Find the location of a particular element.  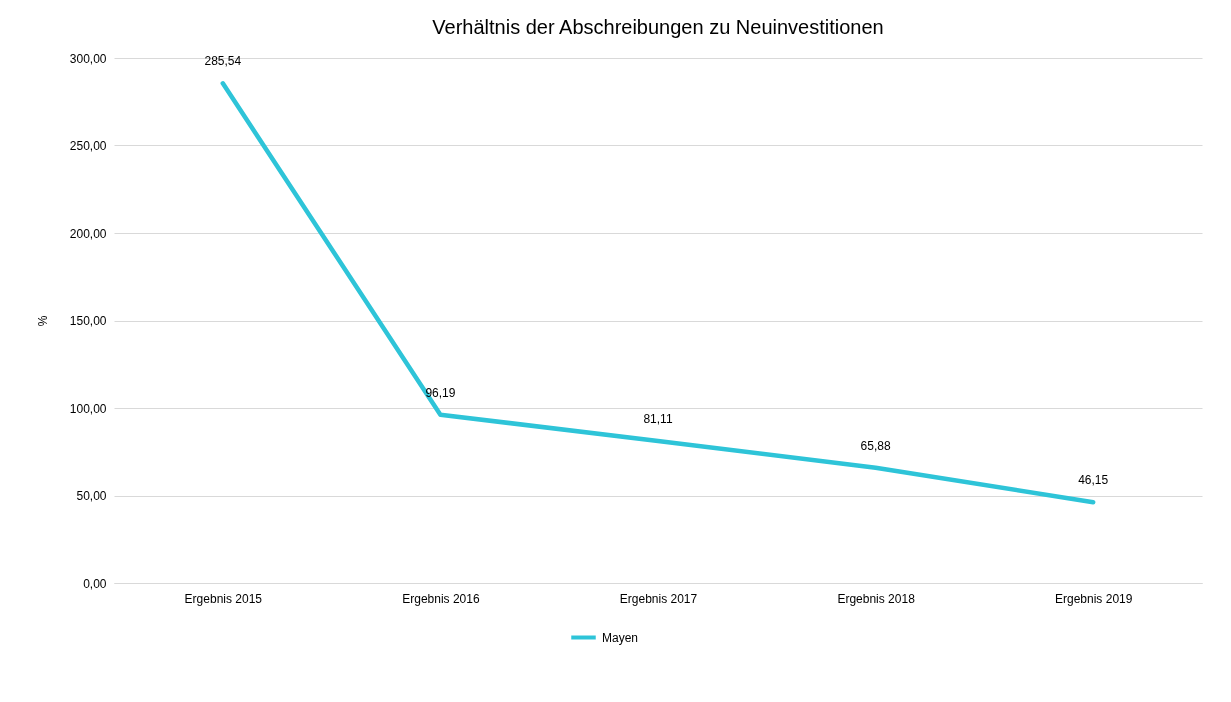

x-tick-label: Ergebnis 2015 is located at coordinates (223, 598).